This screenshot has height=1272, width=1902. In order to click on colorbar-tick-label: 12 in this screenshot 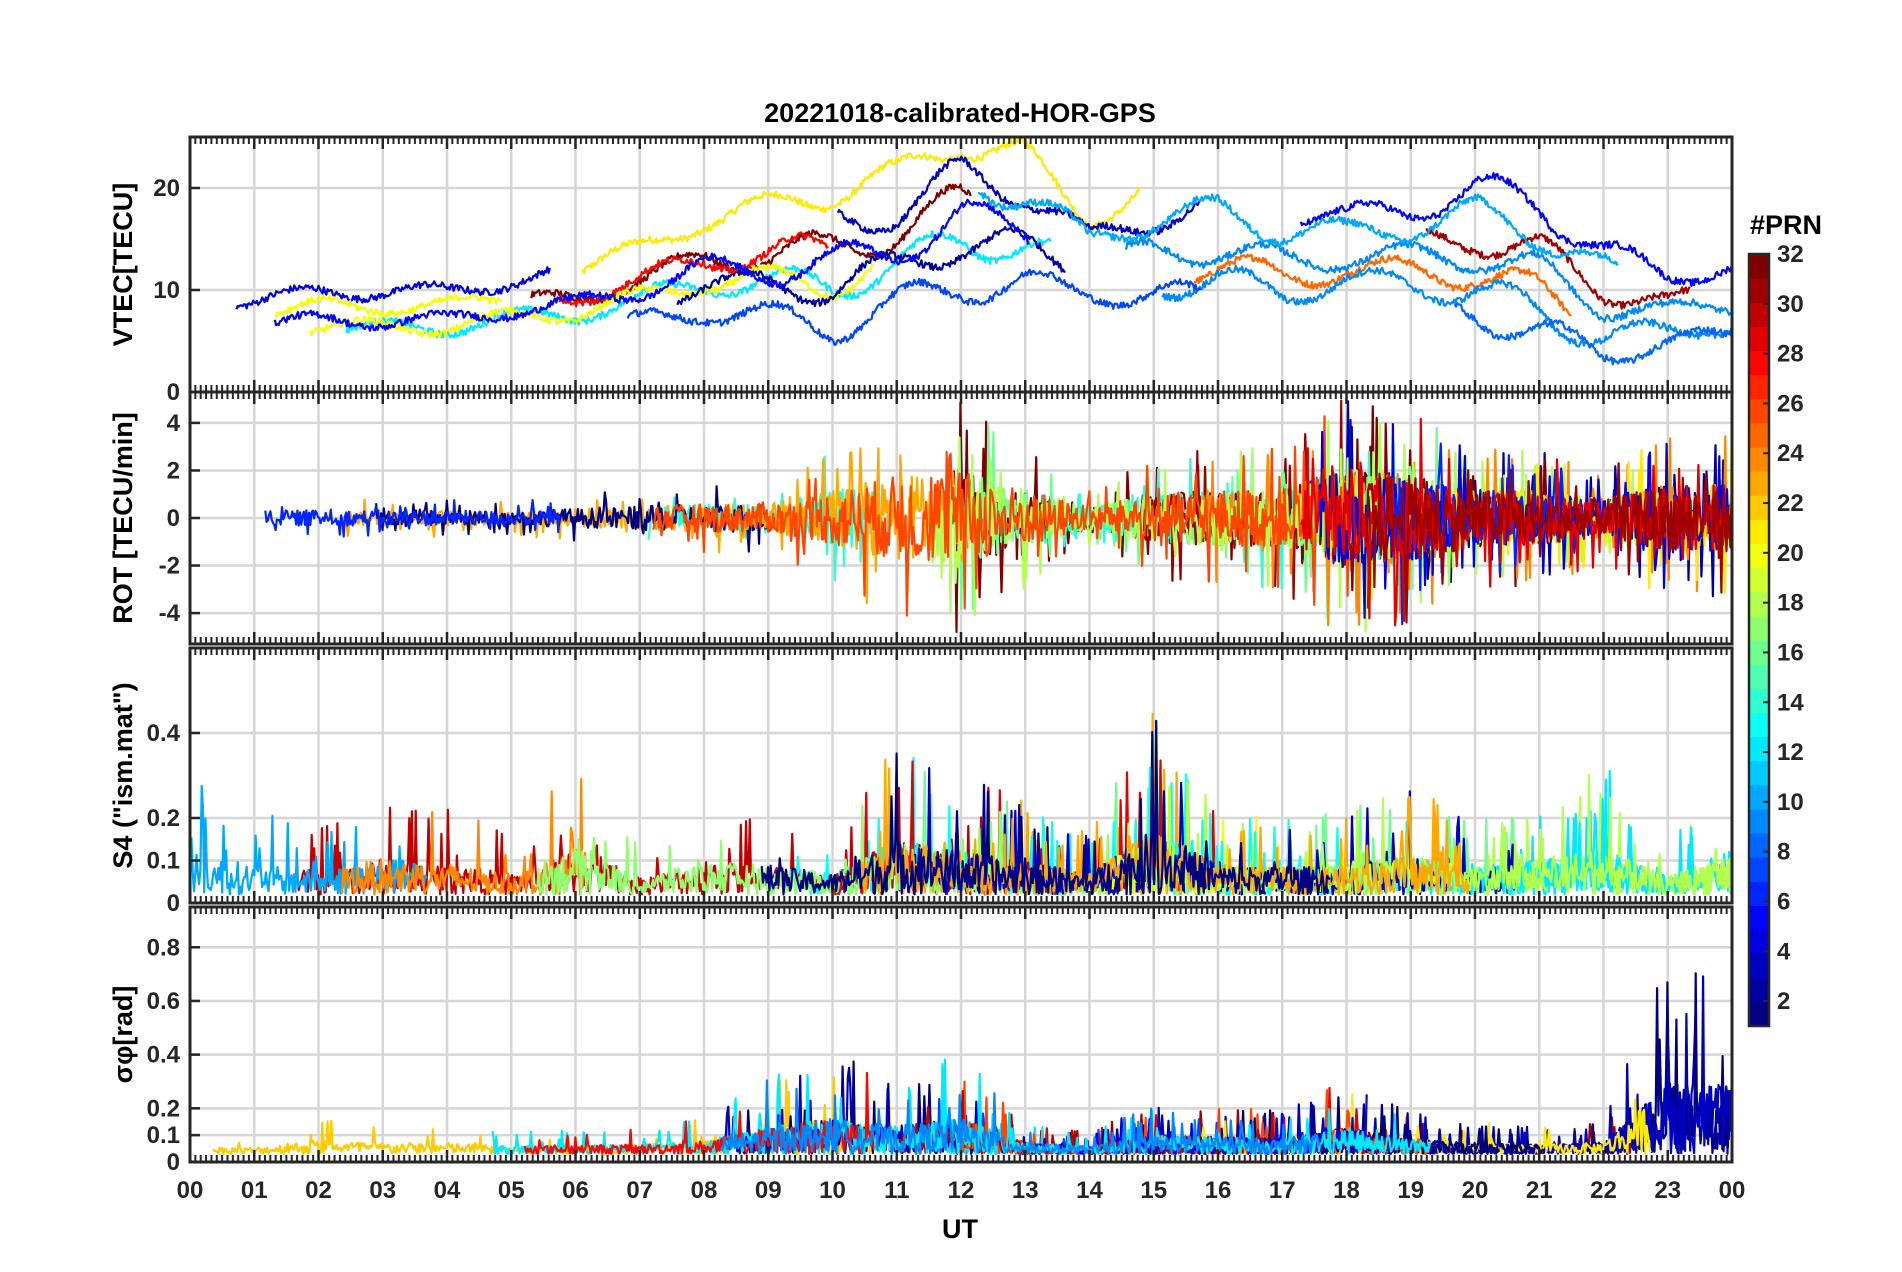, I will do `click(1790, 752)`.